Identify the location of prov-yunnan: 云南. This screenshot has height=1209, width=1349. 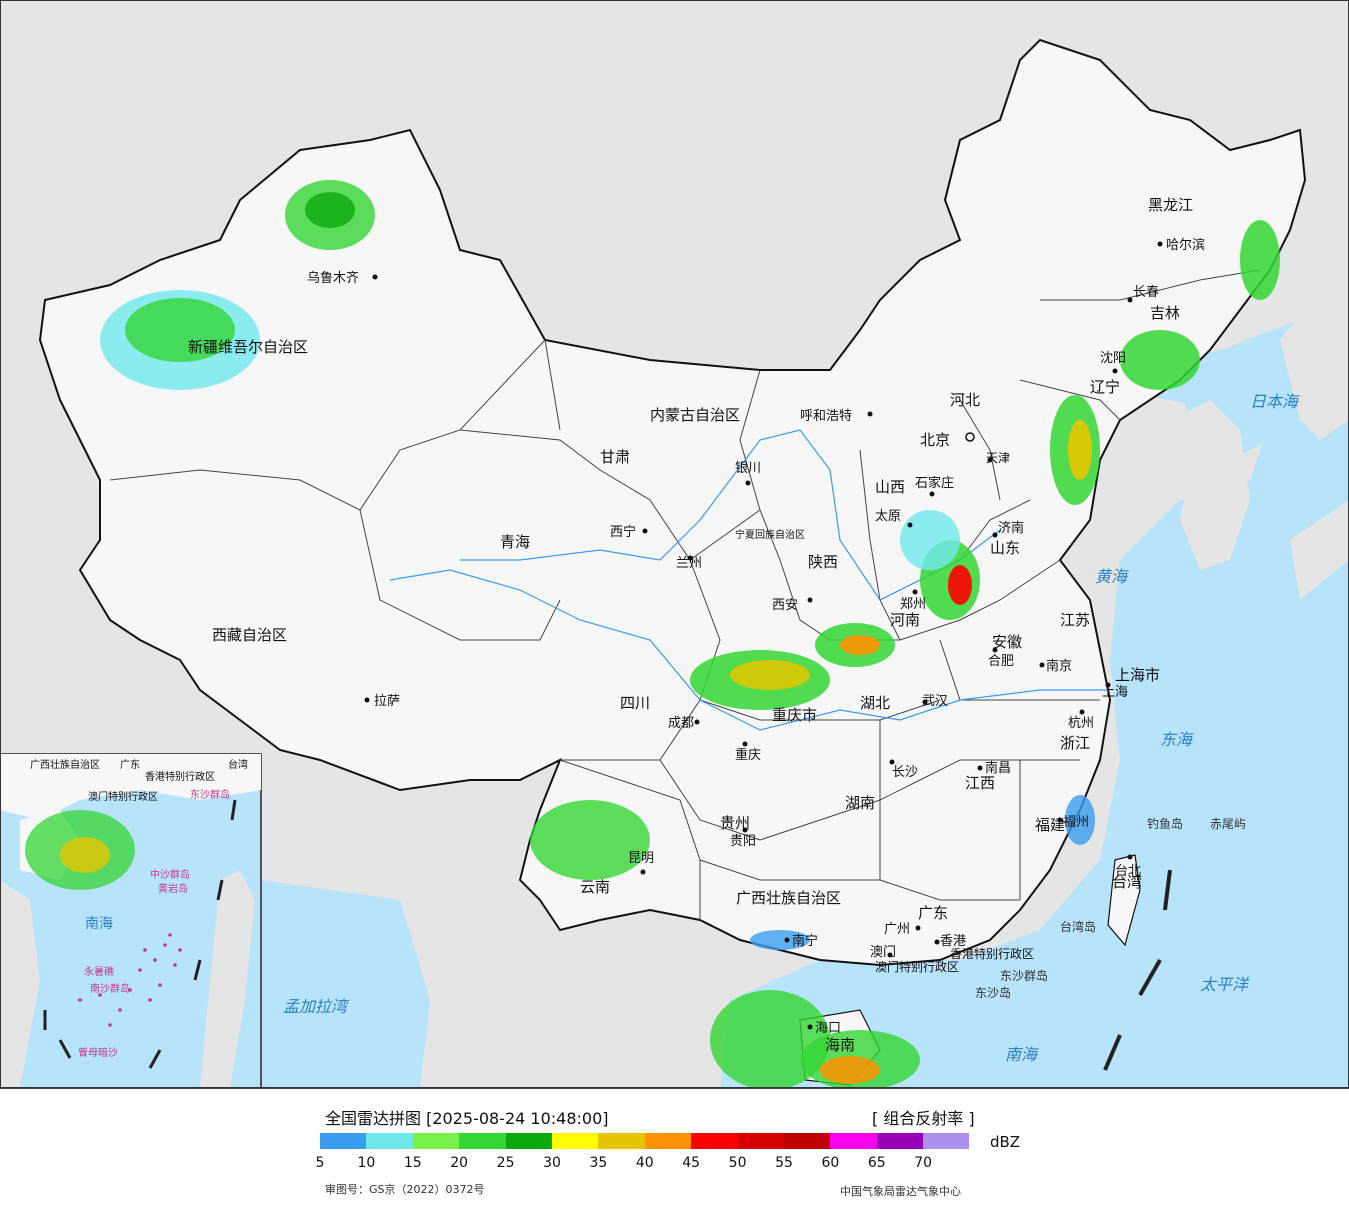
(595, 887).